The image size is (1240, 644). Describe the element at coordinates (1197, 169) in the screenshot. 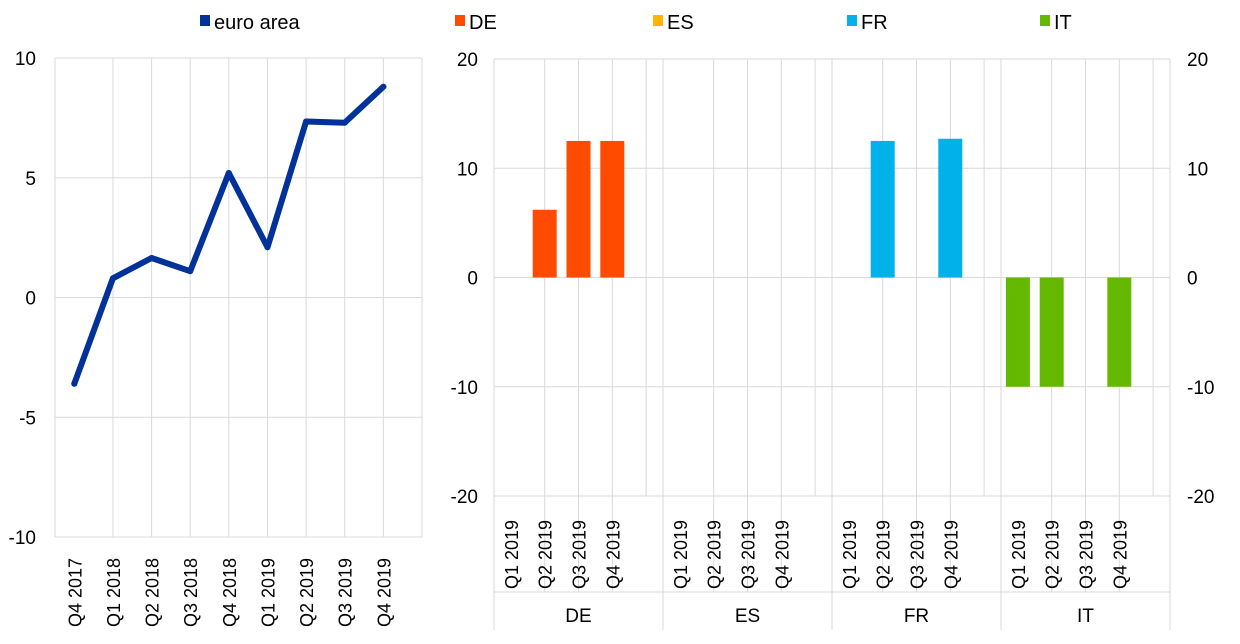

I see `right-y-tick-right-1: 10` at that location.